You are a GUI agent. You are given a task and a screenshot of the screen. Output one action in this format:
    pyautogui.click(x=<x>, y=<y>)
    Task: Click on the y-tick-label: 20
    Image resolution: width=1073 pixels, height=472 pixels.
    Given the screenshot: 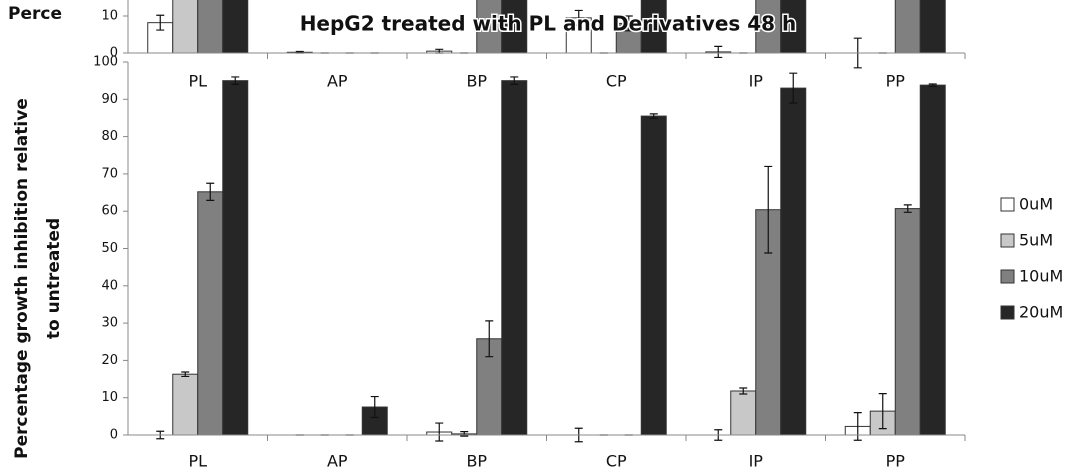 What is the action you would take?
    pyautogui.click(x=109, y=360)
    